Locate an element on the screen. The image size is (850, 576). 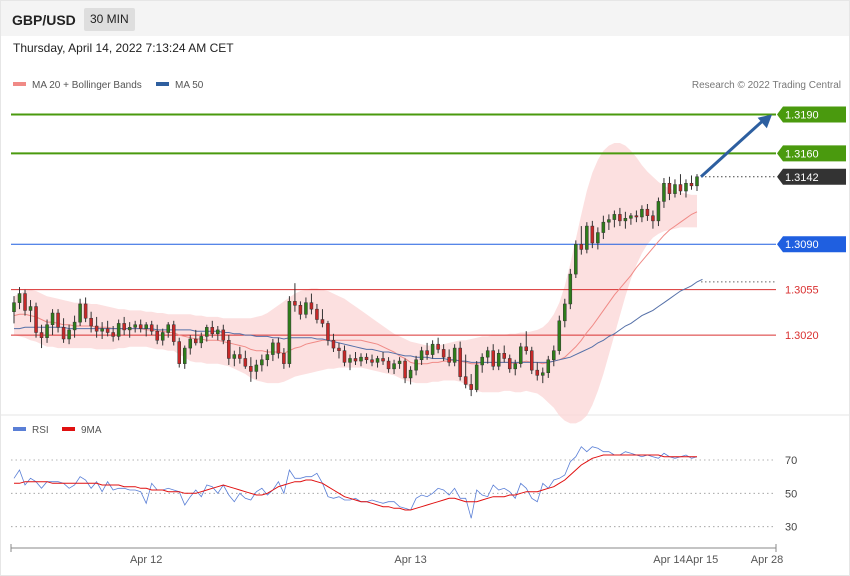
legend-ma20: MA 20 + Bollinger Bands is located at coordinates (77, 85).